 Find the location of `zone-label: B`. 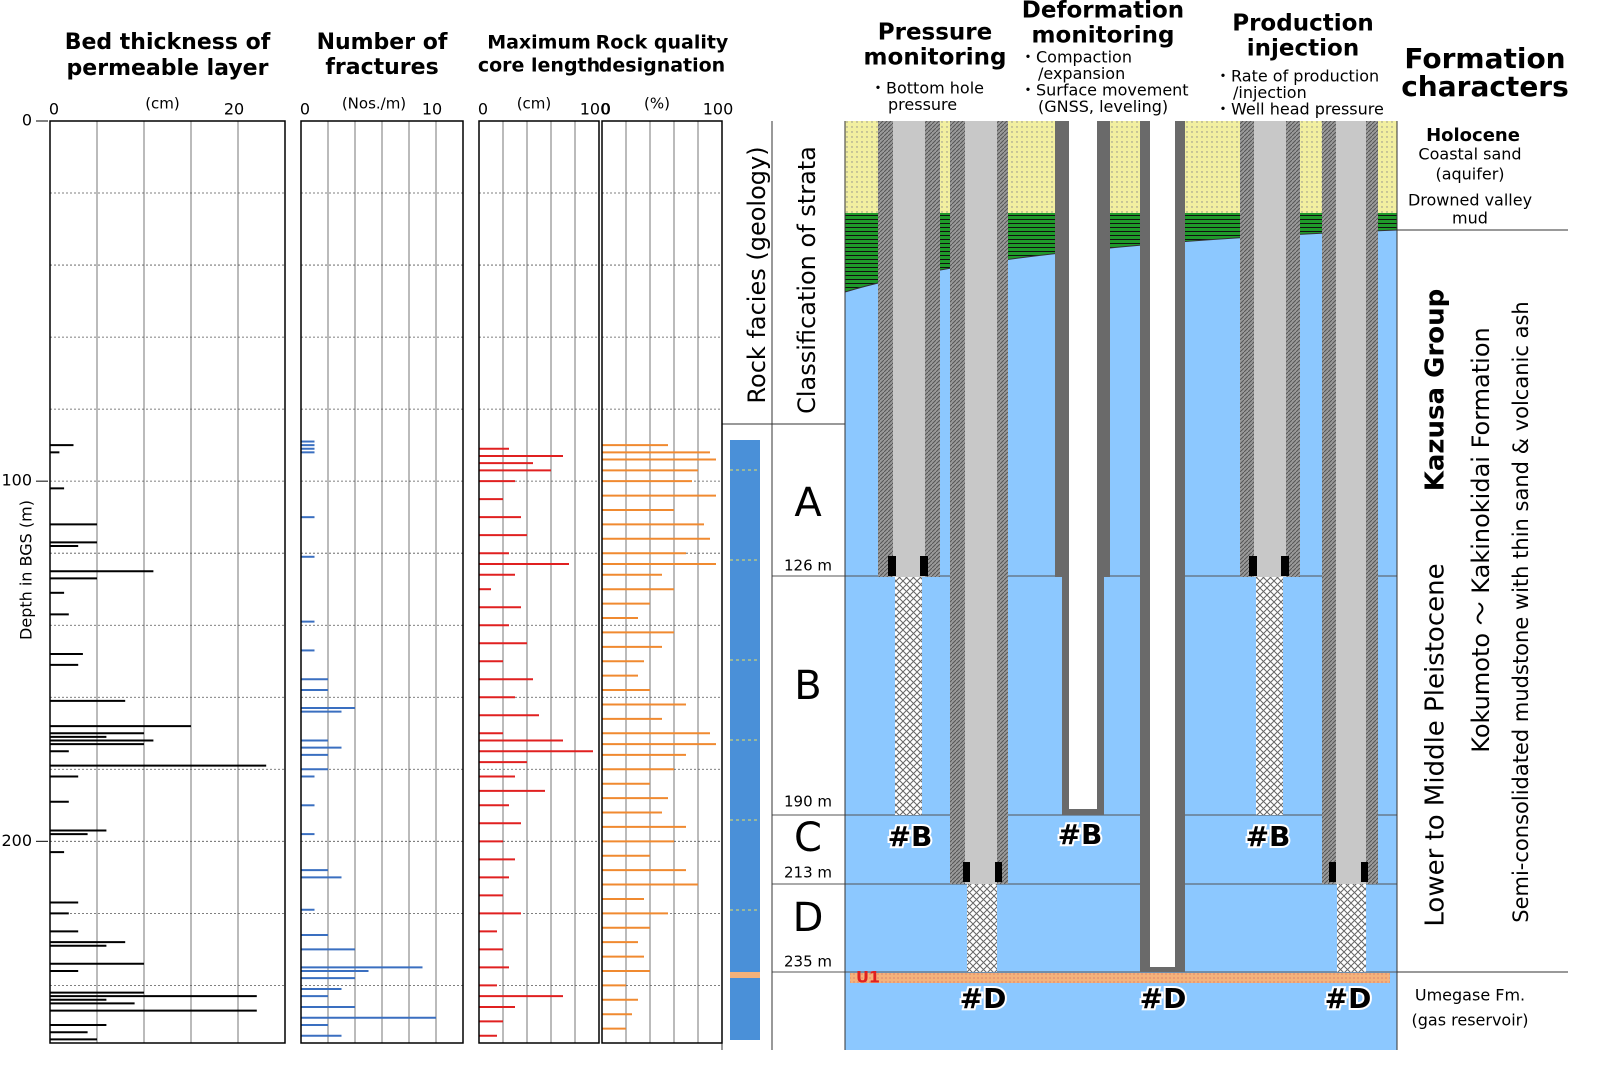

zone-label: B is located at coordinates (807, 686).